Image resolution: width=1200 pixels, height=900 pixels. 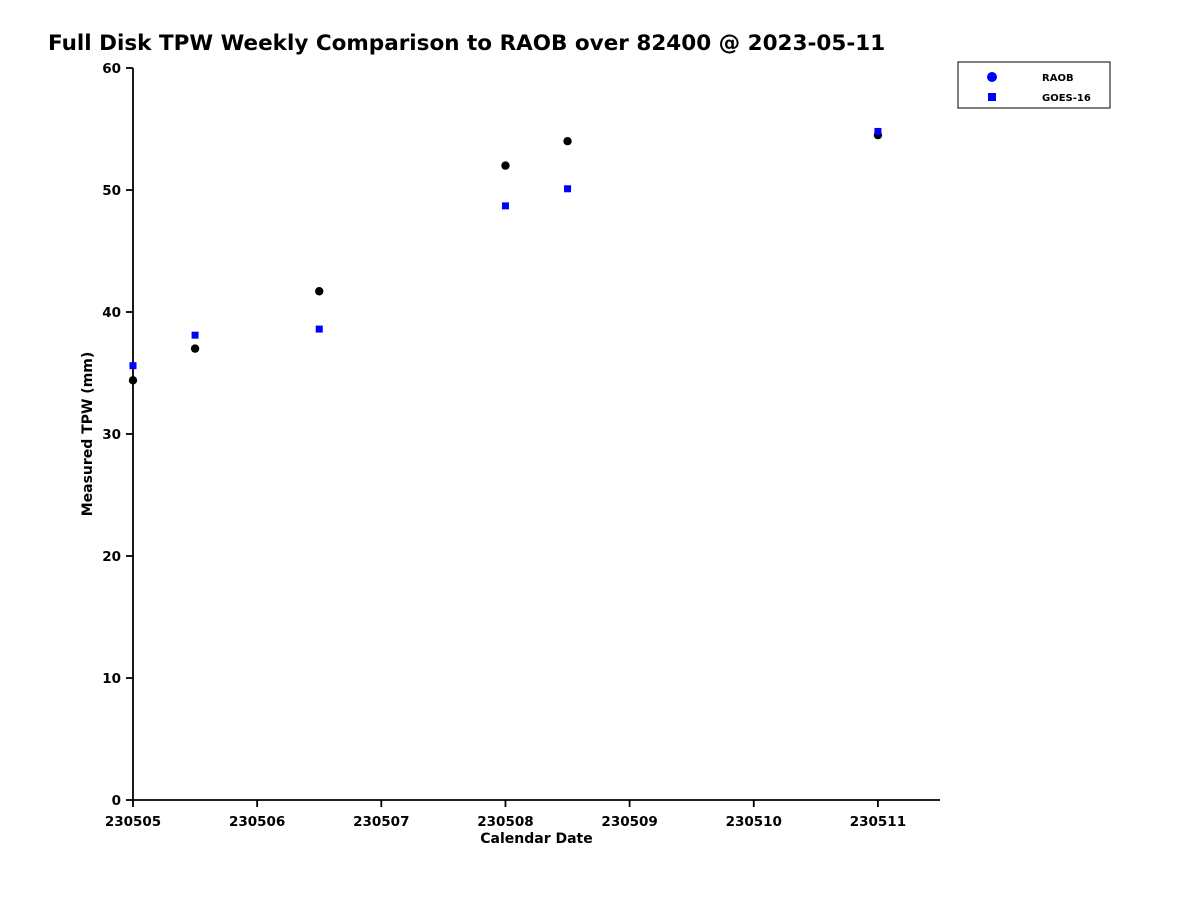 I want to click on y-tick-label: 30, so click(x=111, y=435).